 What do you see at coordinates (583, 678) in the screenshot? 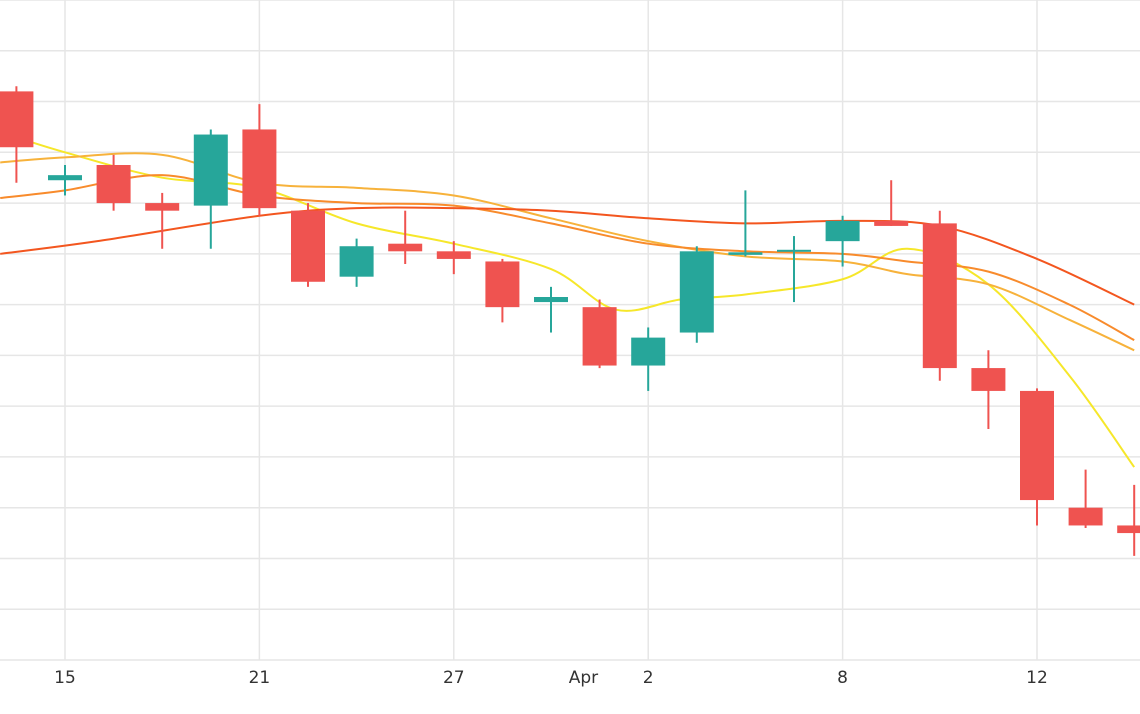
I see `x-tick-label: Apr` at bounding box center [583, 678].